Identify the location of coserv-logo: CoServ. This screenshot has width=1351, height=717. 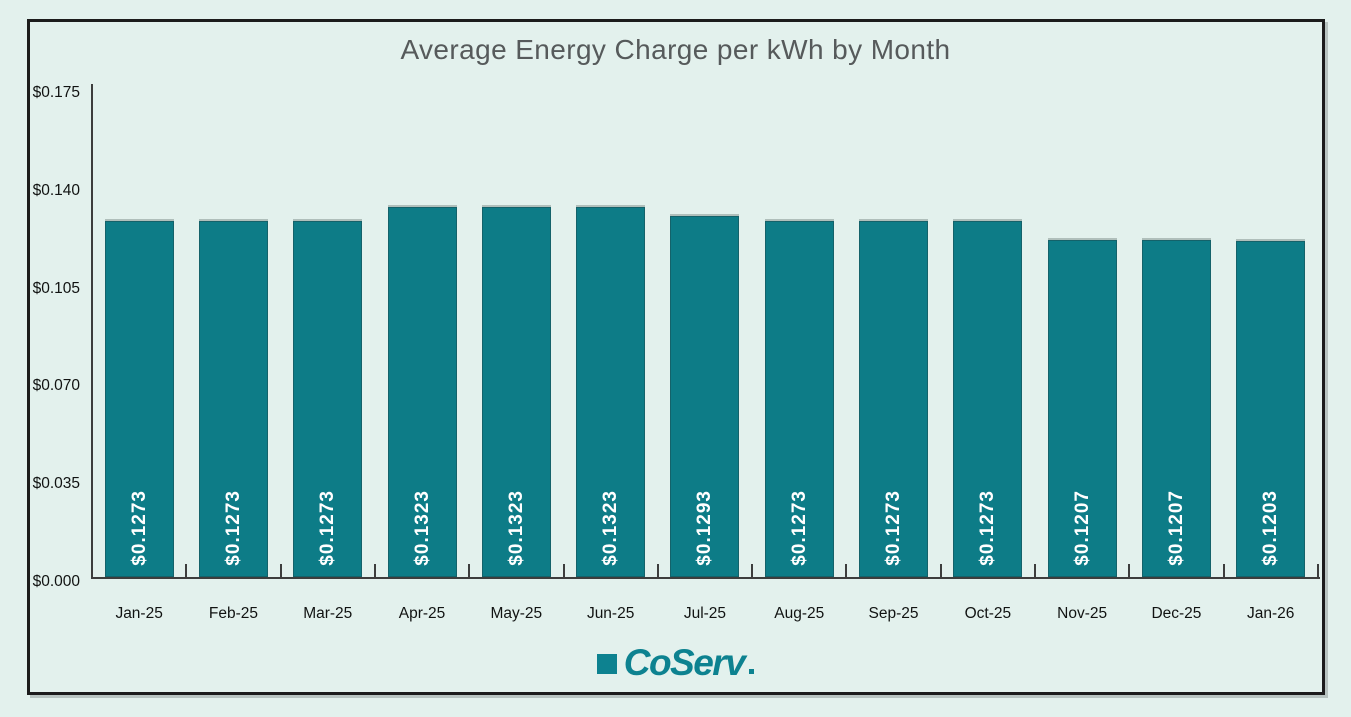
(675, 662).